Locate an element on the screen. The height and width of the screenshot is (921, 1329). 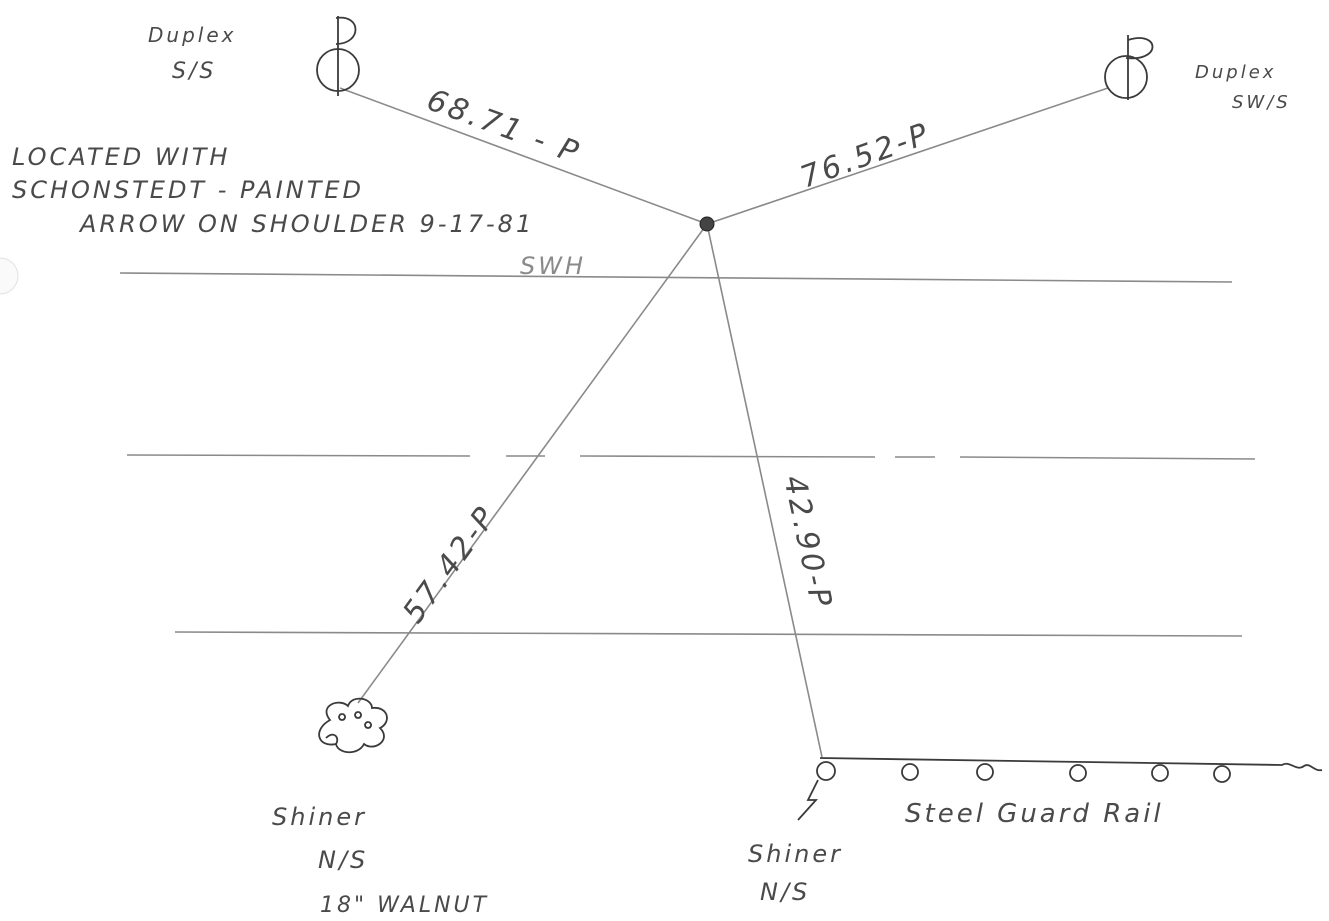
pole-side: SW/S is located at coordinates (1261, 102).